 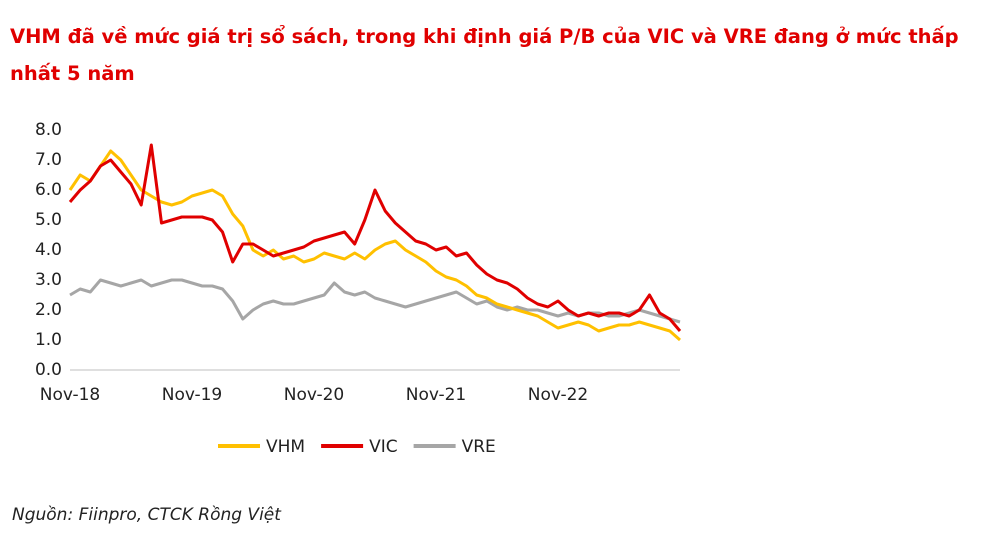 What do you see at coordinates (48, 130) in the screenshot?
I see `y-tick-label: 8.0` at bounding box center [48, 130].